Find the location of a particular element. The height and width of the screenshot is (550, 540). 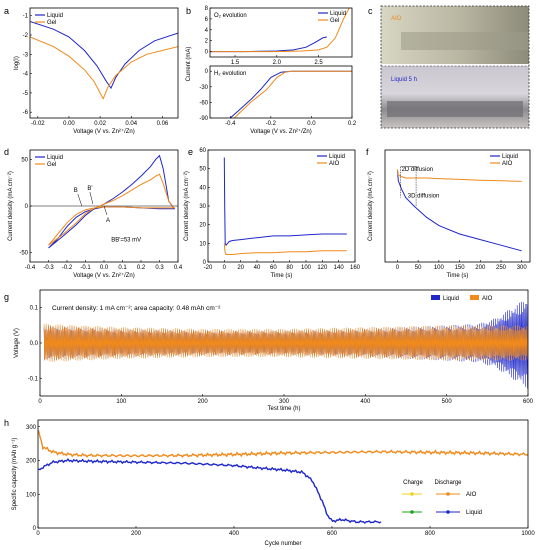

y-tick-label: -1 is located at coordinates (26, 17).